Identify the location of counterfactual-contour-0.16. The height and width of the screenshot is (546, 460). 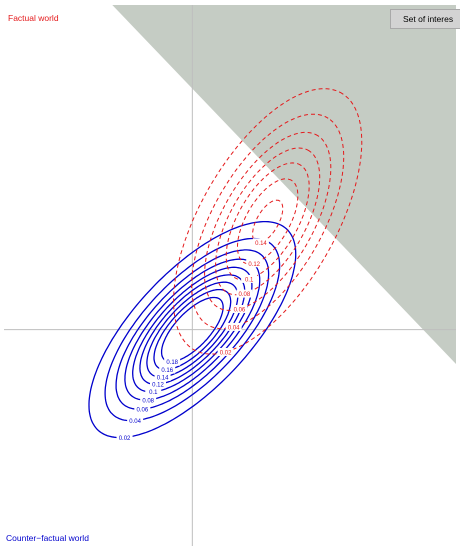
(192, 329).